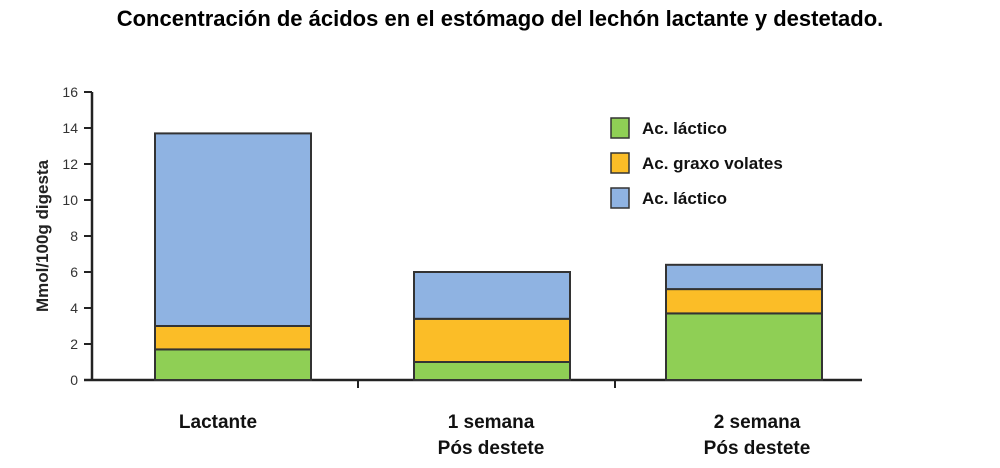  I want to click on y-tick-label: 16, so click(70, 92).